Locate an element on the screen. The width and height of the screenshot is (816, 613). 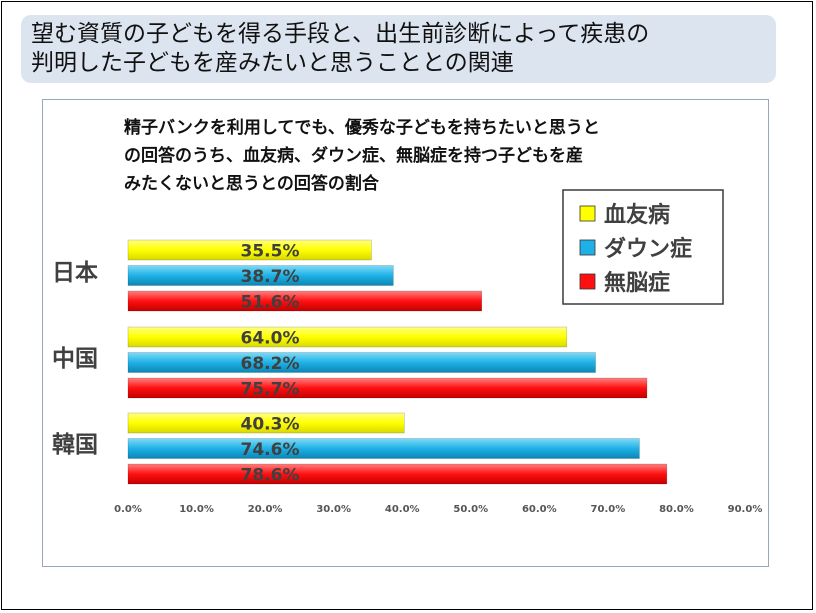
legend-label-1: ダウン症 is located at coordinates (648, 249).